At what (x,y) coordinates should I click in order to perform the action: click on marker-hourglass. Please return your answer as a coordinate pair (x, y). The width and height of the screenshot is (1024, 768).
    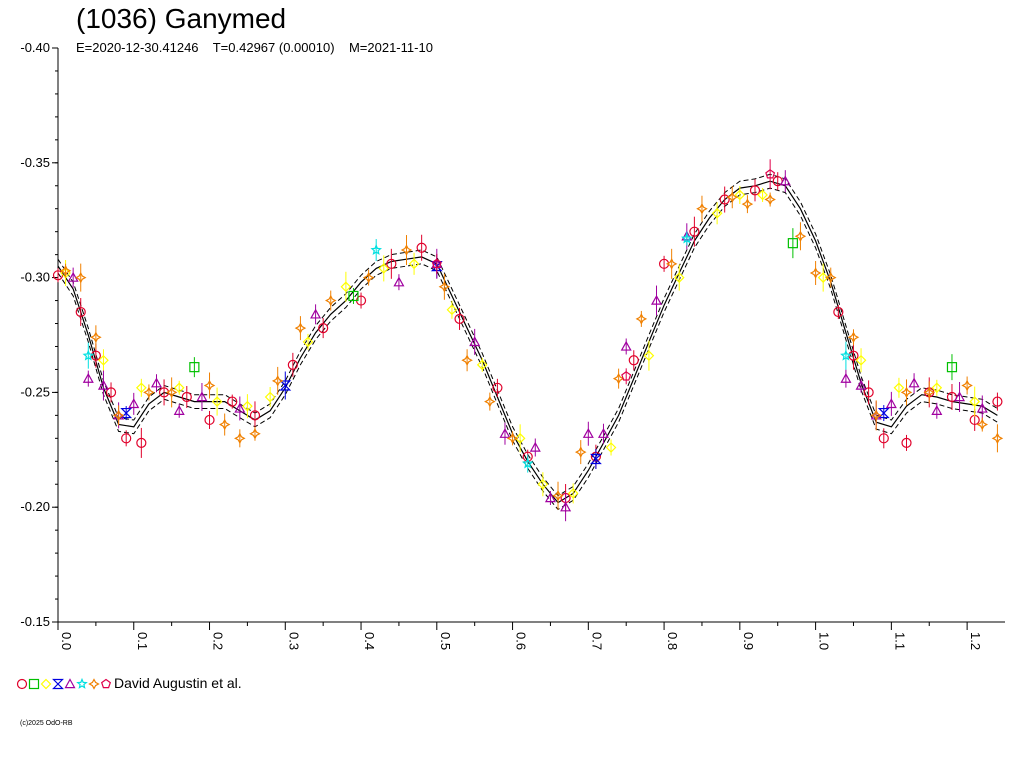
    Looking at the image, I should click on (58, 684).